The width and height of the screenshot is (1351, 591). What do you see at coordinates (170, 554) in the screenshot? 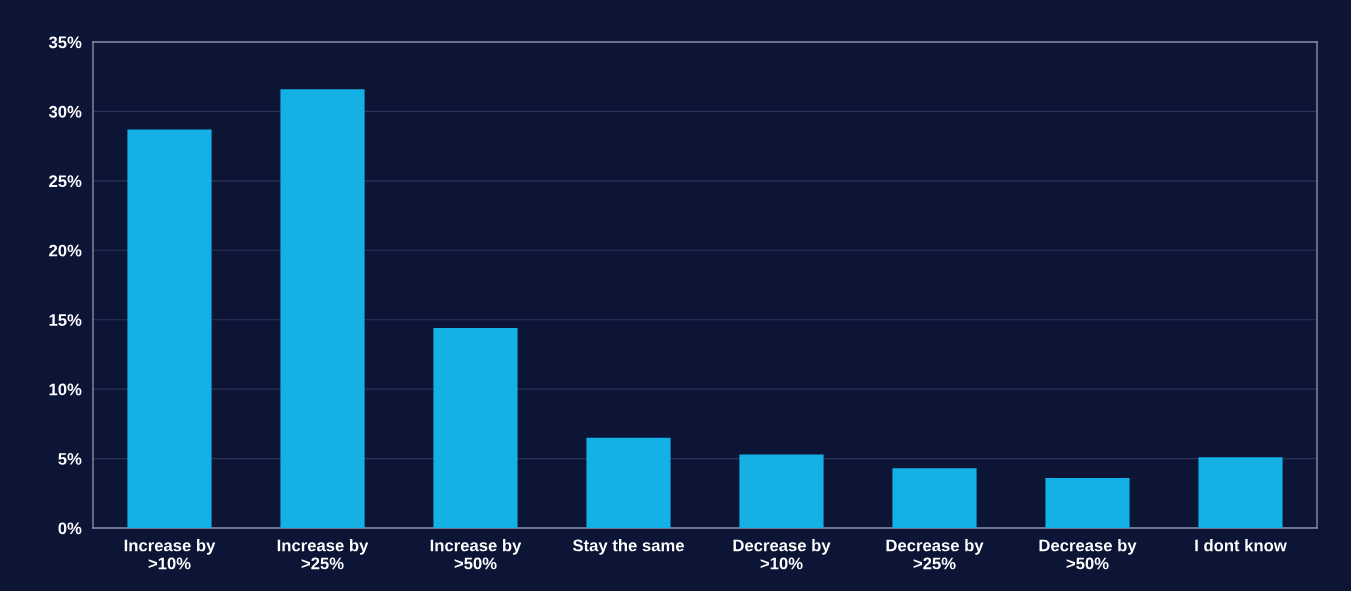
I see `x-tick-label: Increase by >10%` at bounding box center [170, 554].